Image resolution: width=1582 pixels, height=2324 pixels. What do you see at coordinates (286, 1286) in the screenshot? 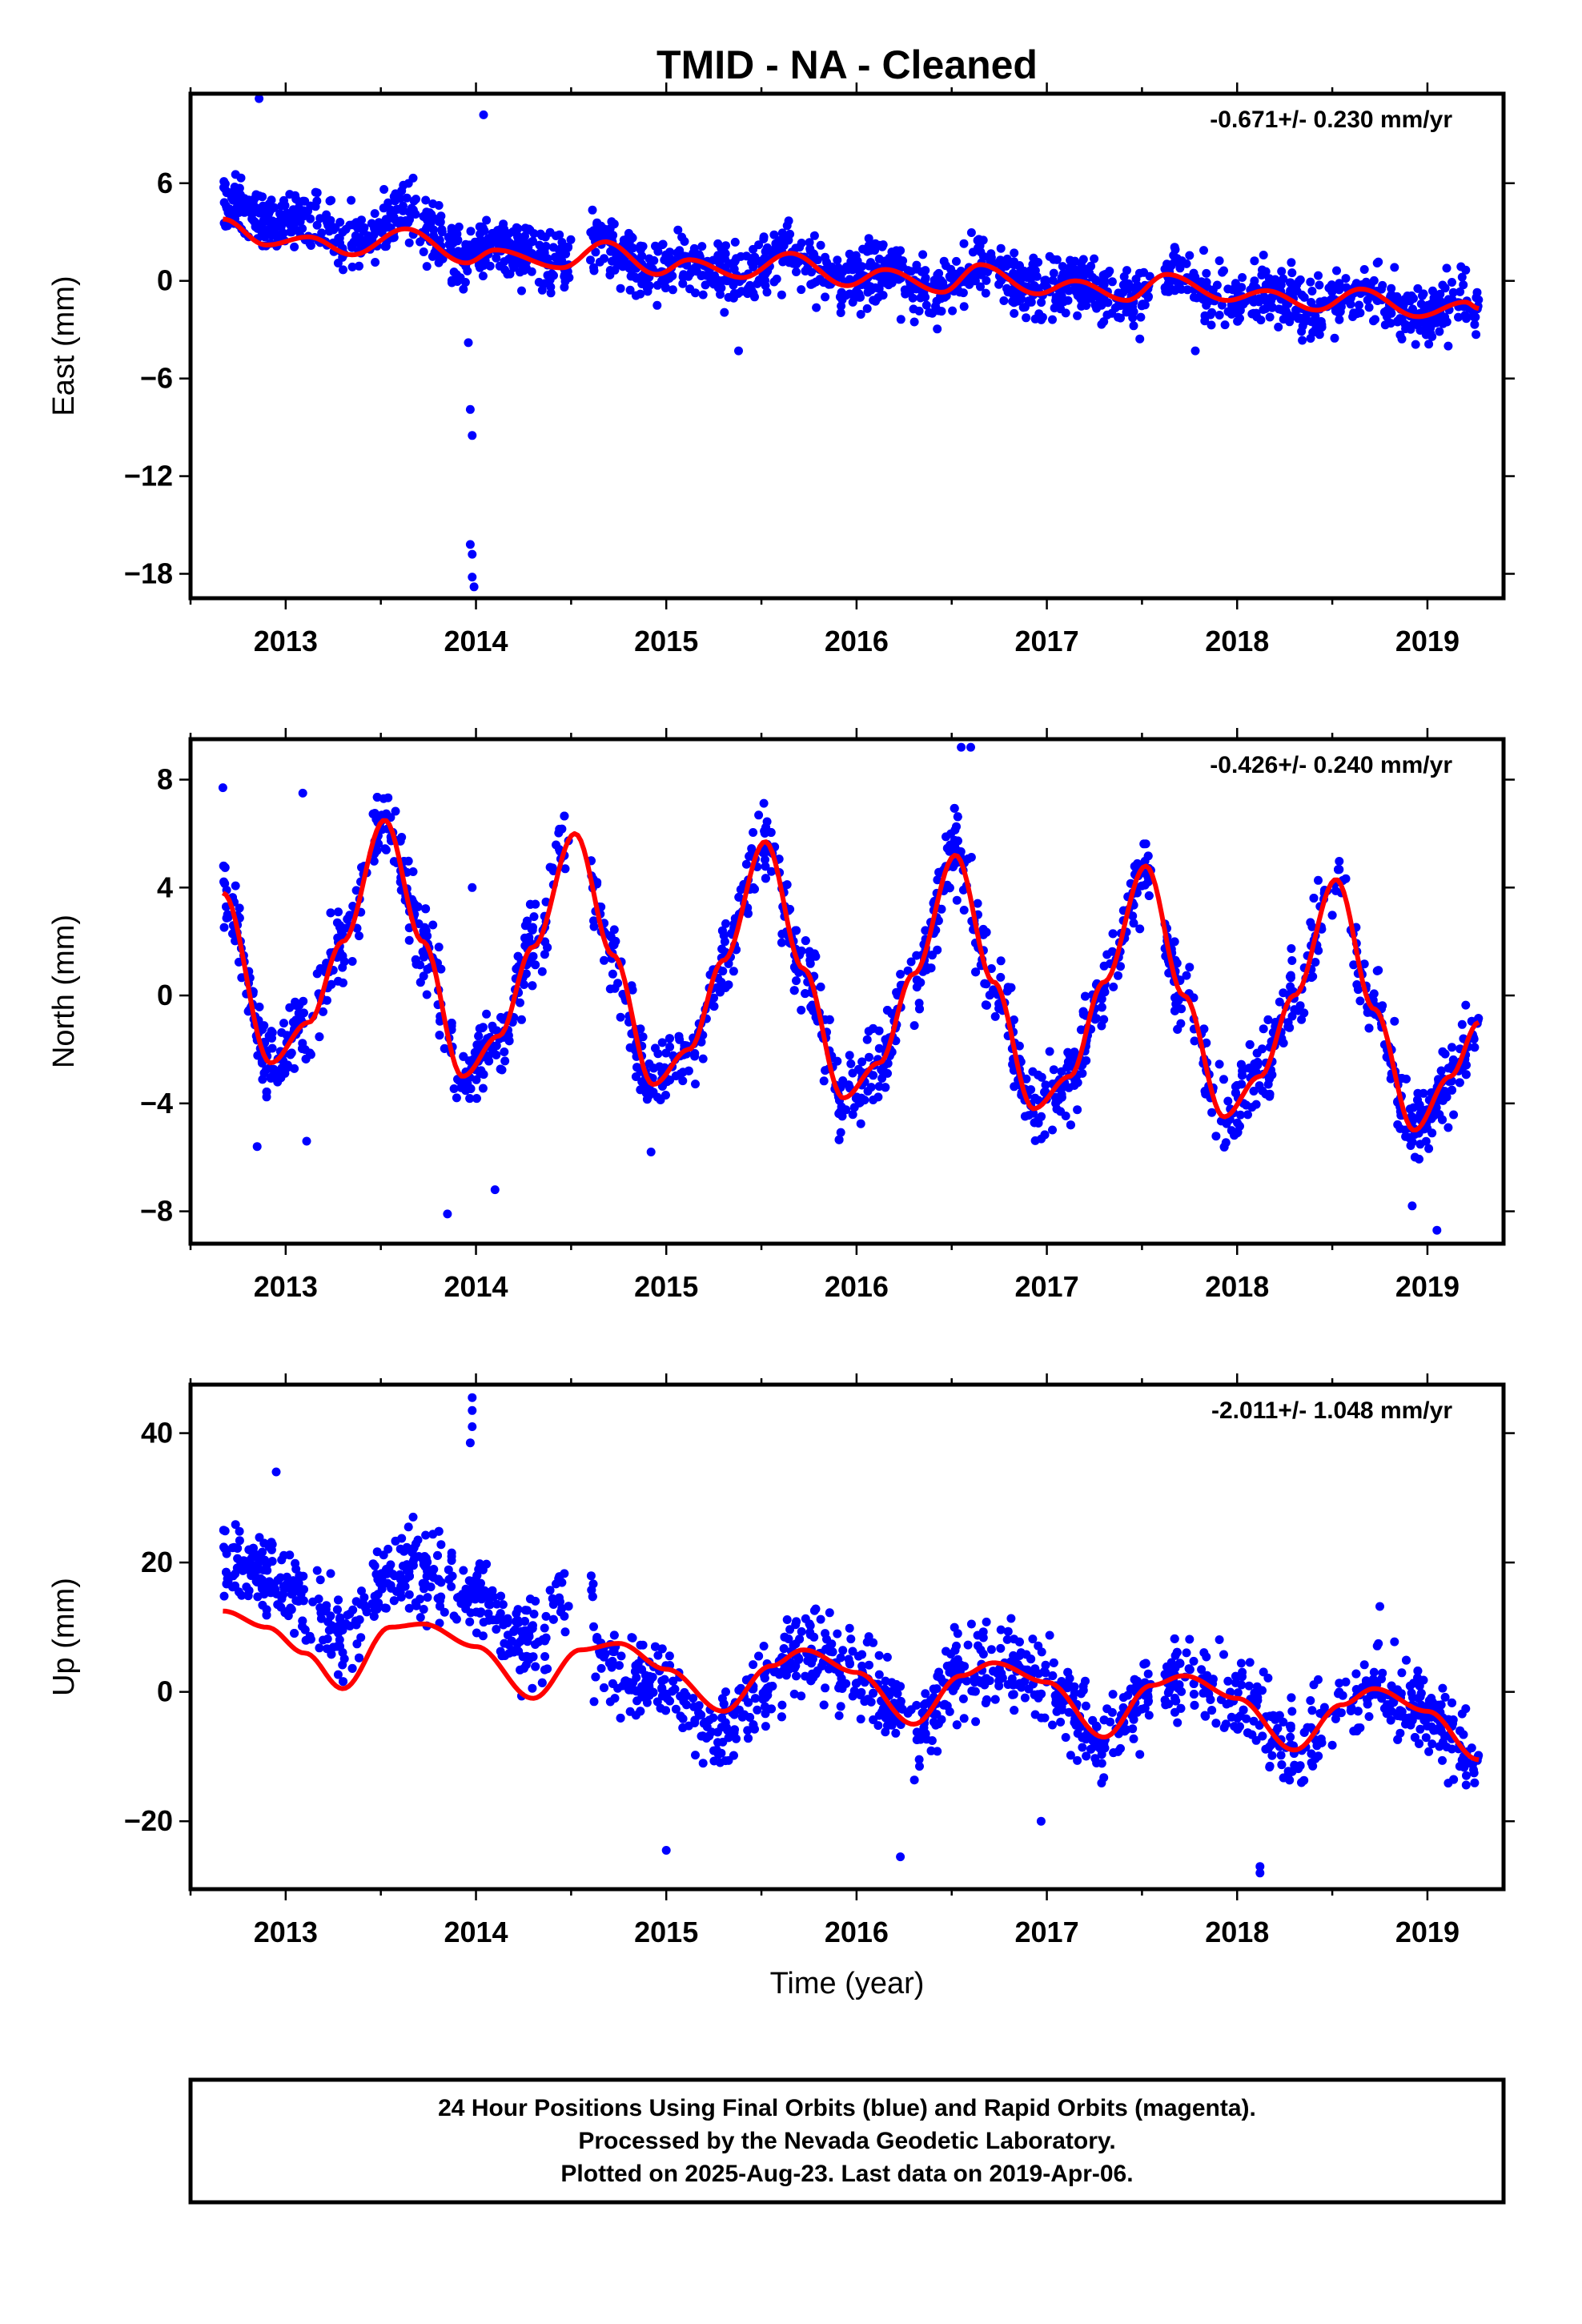
I see `x-tick-label: 2013` at bounding box center [286, 1286].